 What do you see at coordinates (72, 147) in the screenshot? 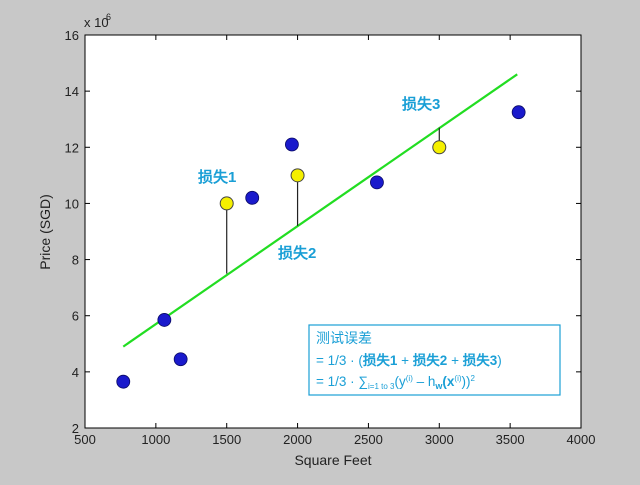
I see `y-tick-label: 12` at bounding box center [72, 147].